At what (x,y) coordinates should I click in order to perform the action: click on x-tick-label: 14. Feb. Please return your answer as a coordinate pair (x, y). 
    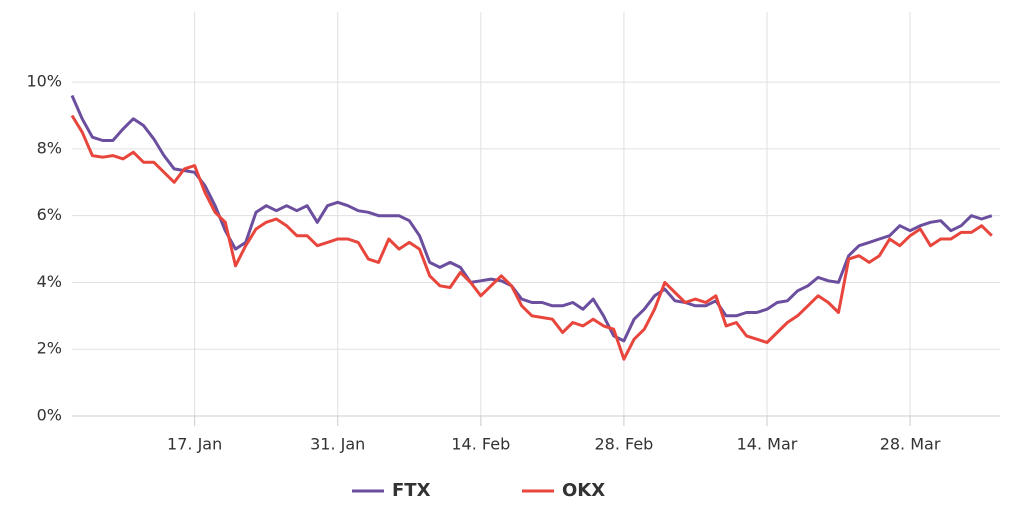
    Looking at the image, I should click on (480, 444).